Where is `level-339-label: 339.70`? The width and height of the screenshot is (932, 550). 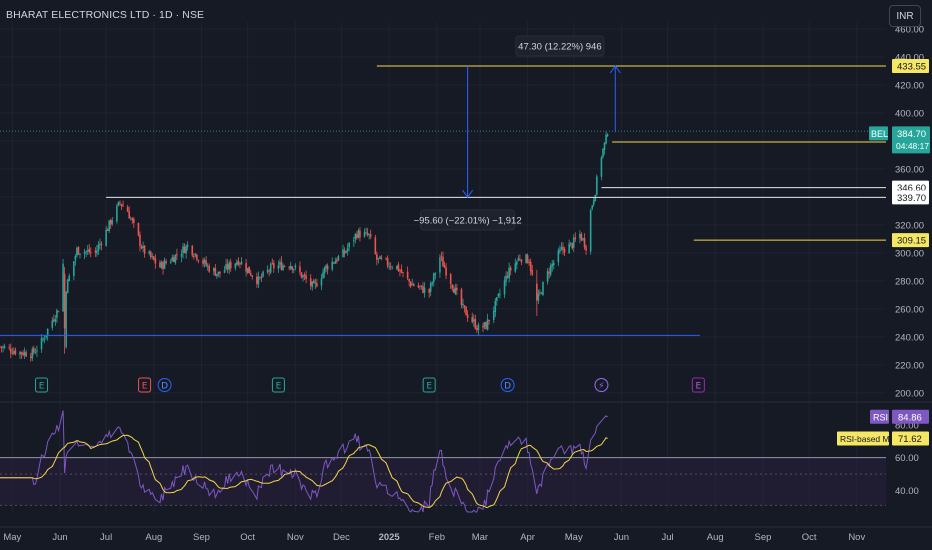 level-339-label: 339.70 is located at coordinates (911, 198).